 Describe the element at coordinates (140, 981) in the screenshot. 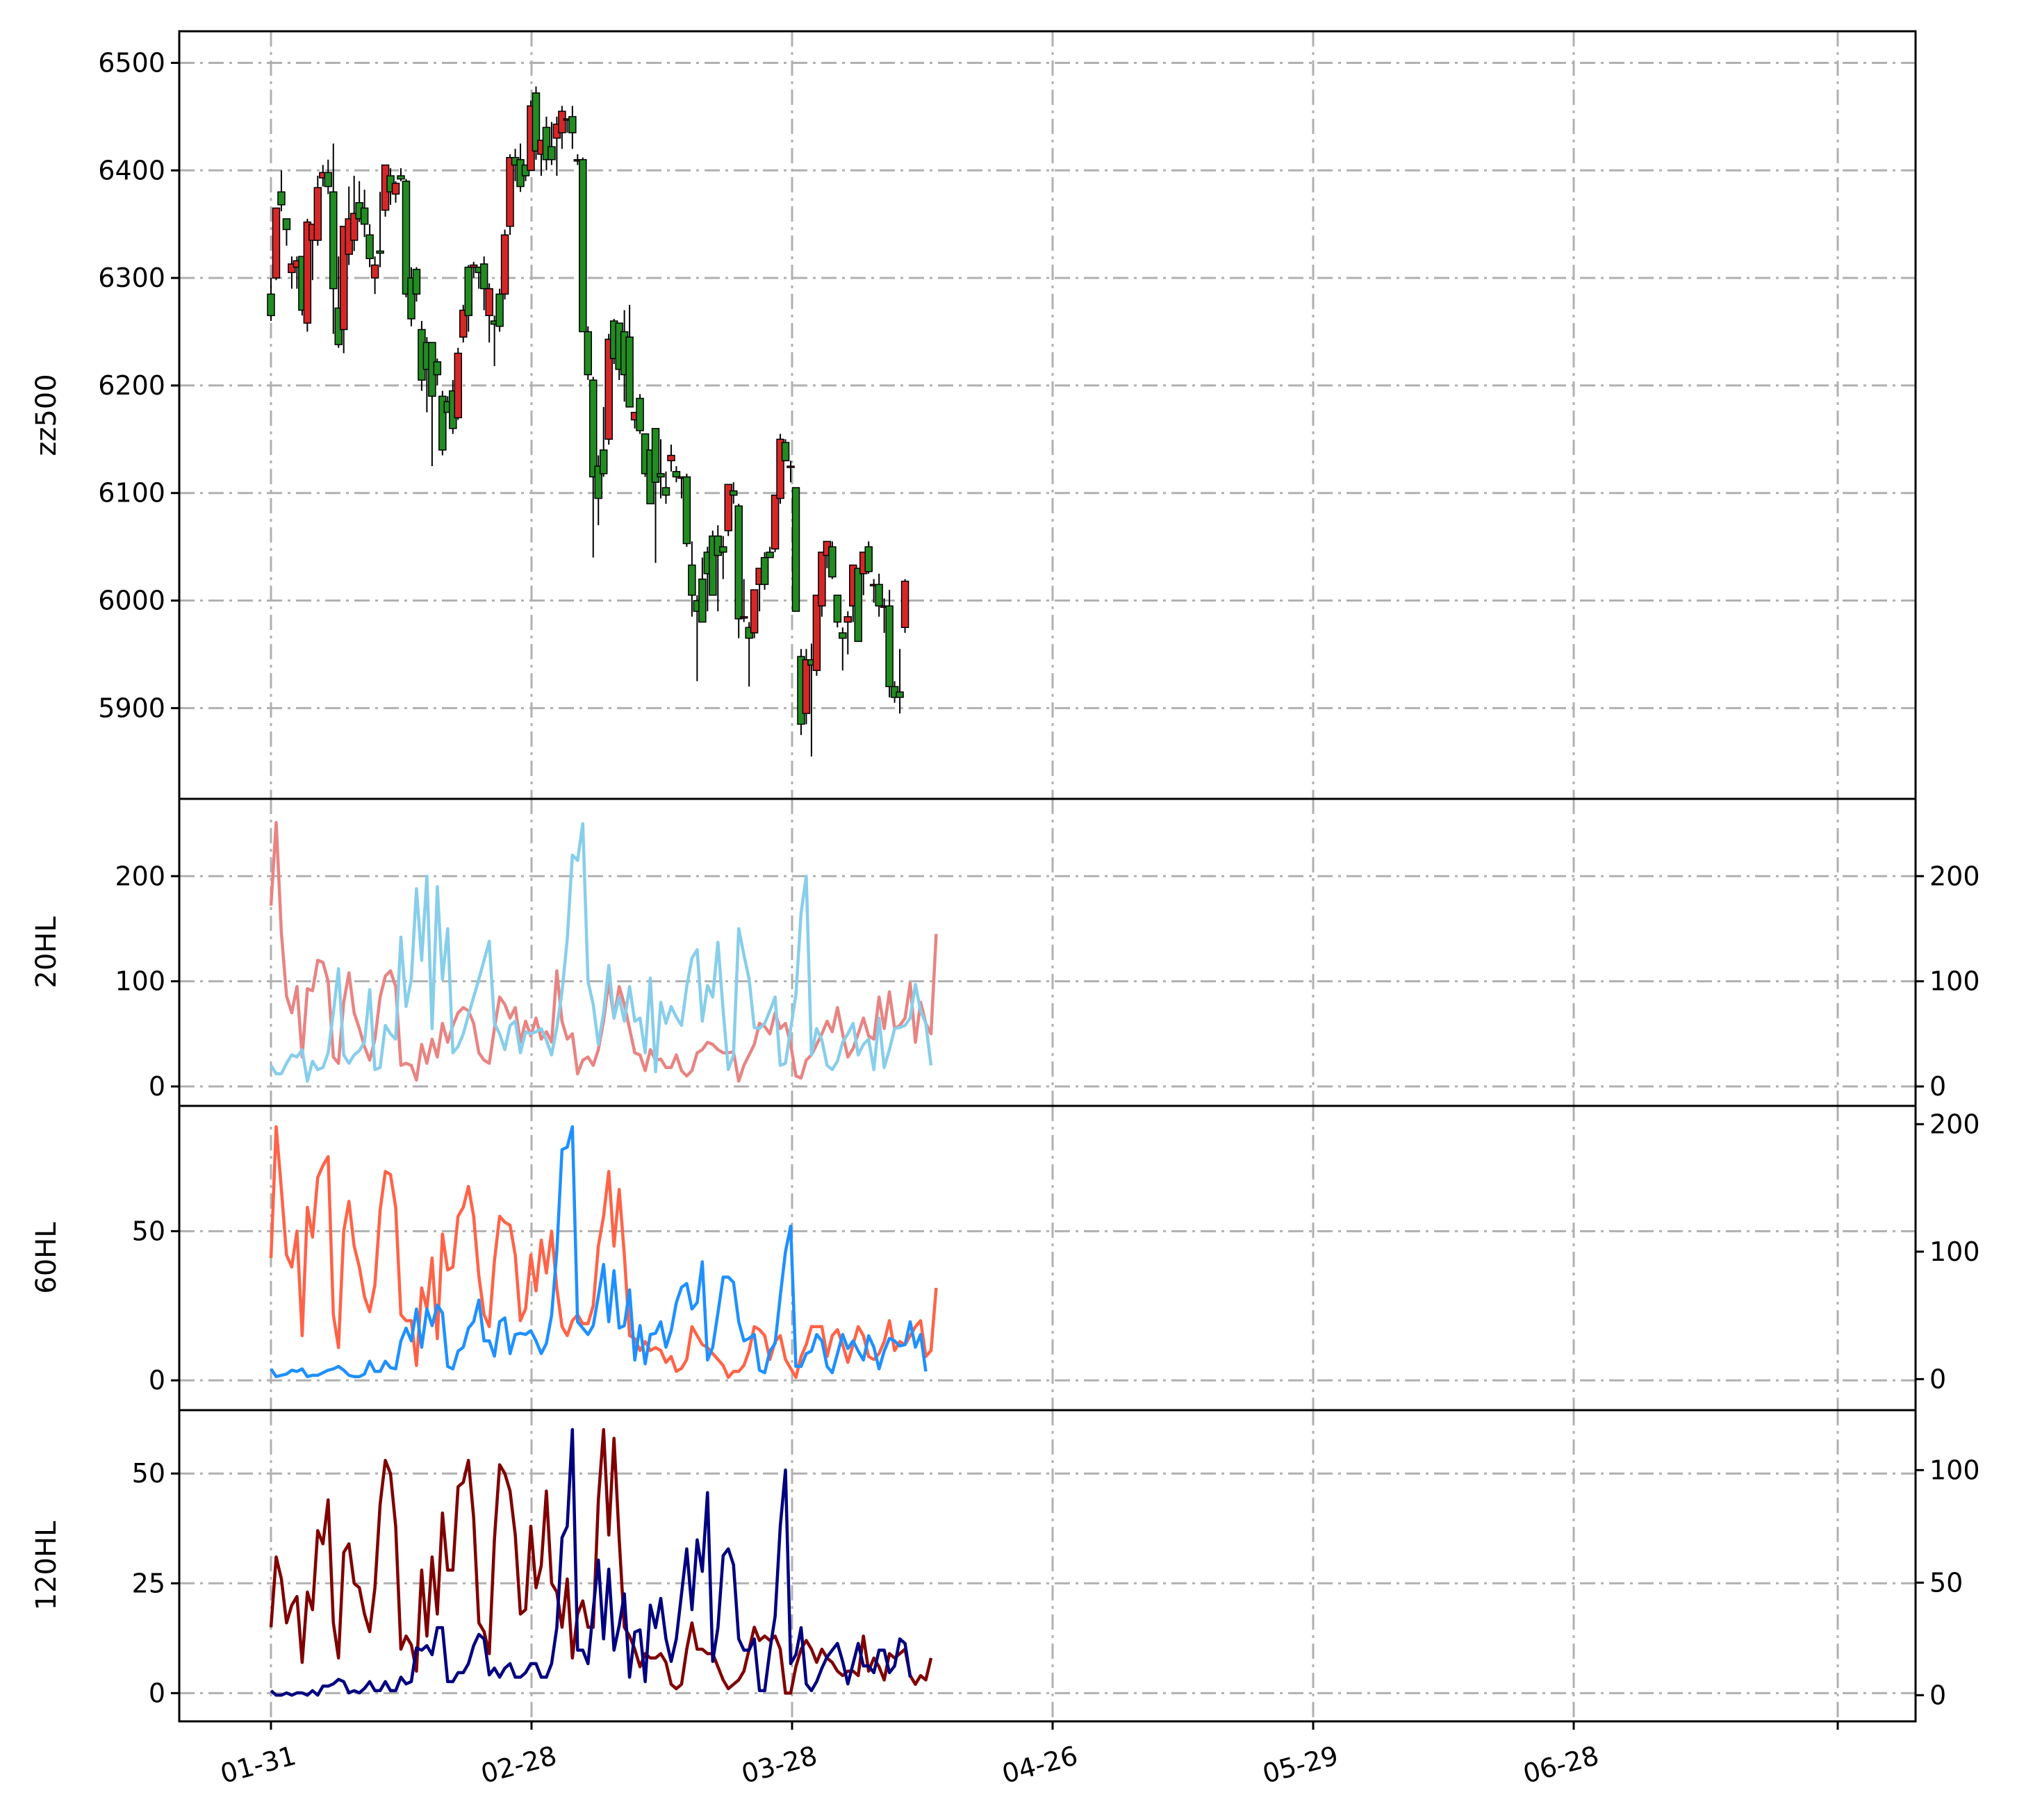

I see `y-tick-label: 100` at that location.